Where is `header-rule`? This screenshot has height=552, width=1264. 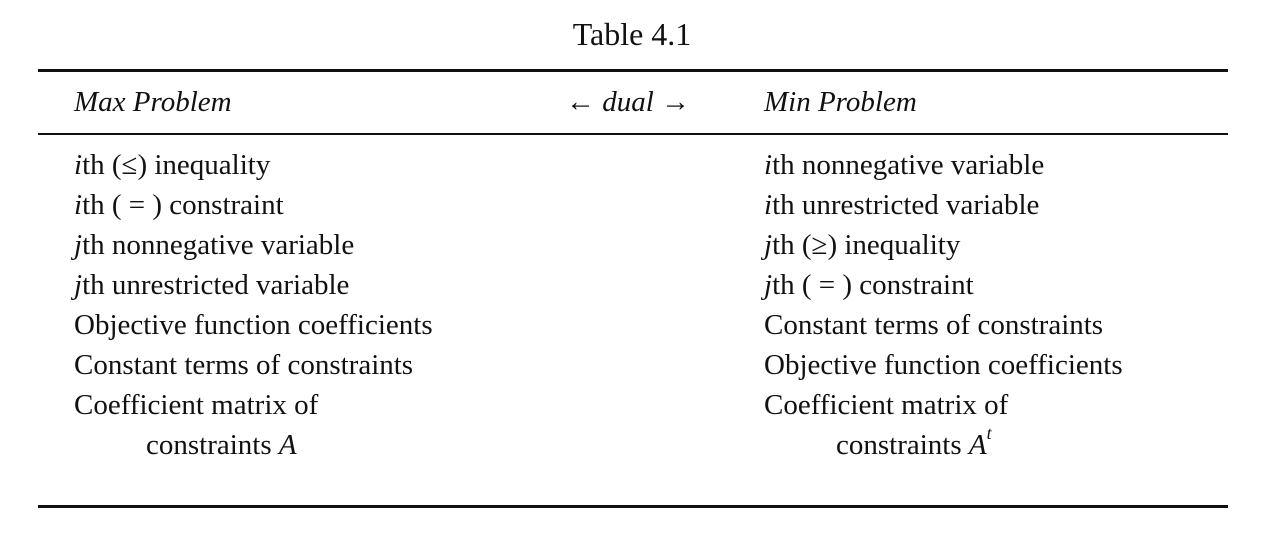 header-rule is located at coordinates (633, 134).